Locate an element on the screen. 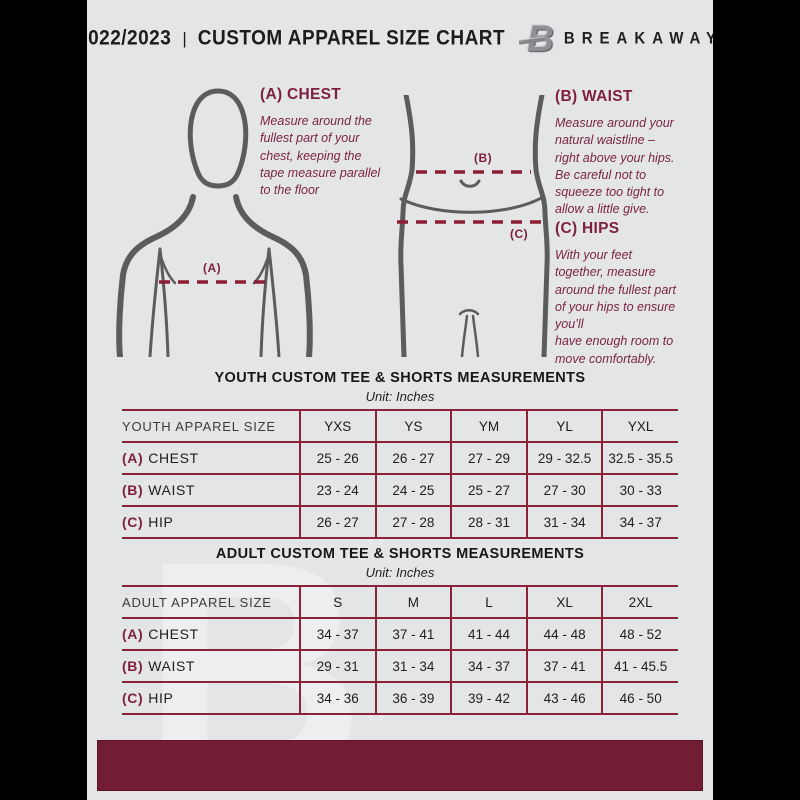 The image size is (800, 800). adult-header-row: ADULT APPAREL SIZE S M L XL 2XL is located at coordinates (400, 602).